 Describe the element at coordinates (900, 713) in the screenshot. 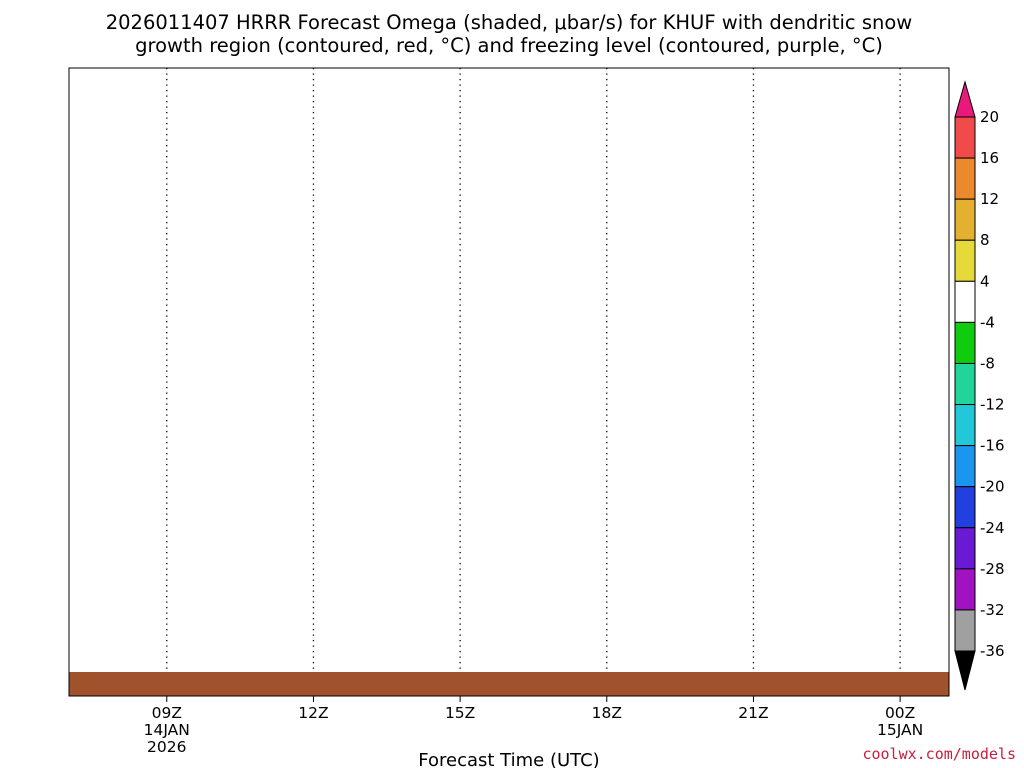

I see `x-tick-label-00z: 00Z` at that location.